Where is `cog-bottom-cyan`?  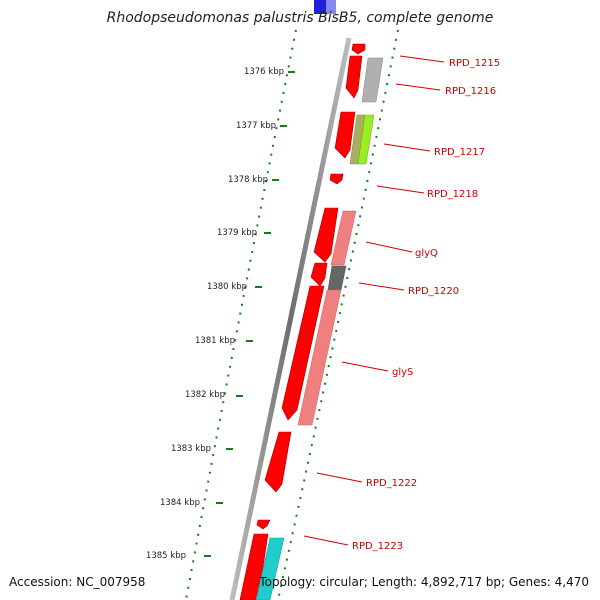
cog-bottom-cyan is located at coordinates (270, 568).